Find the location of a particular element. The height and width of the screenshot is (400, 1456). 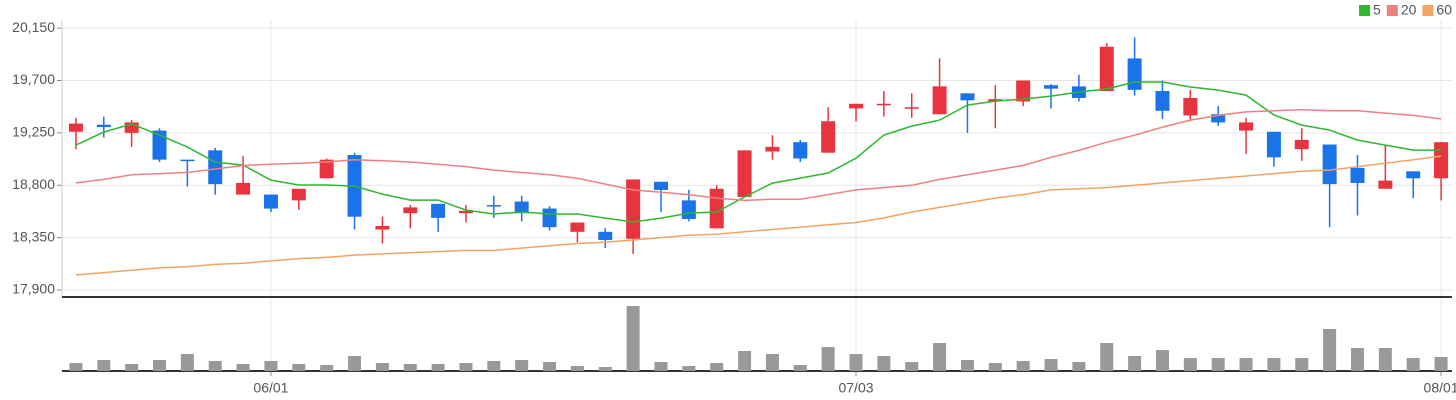

y-tick-label: 17,900 is located at coordinates (33, 289).